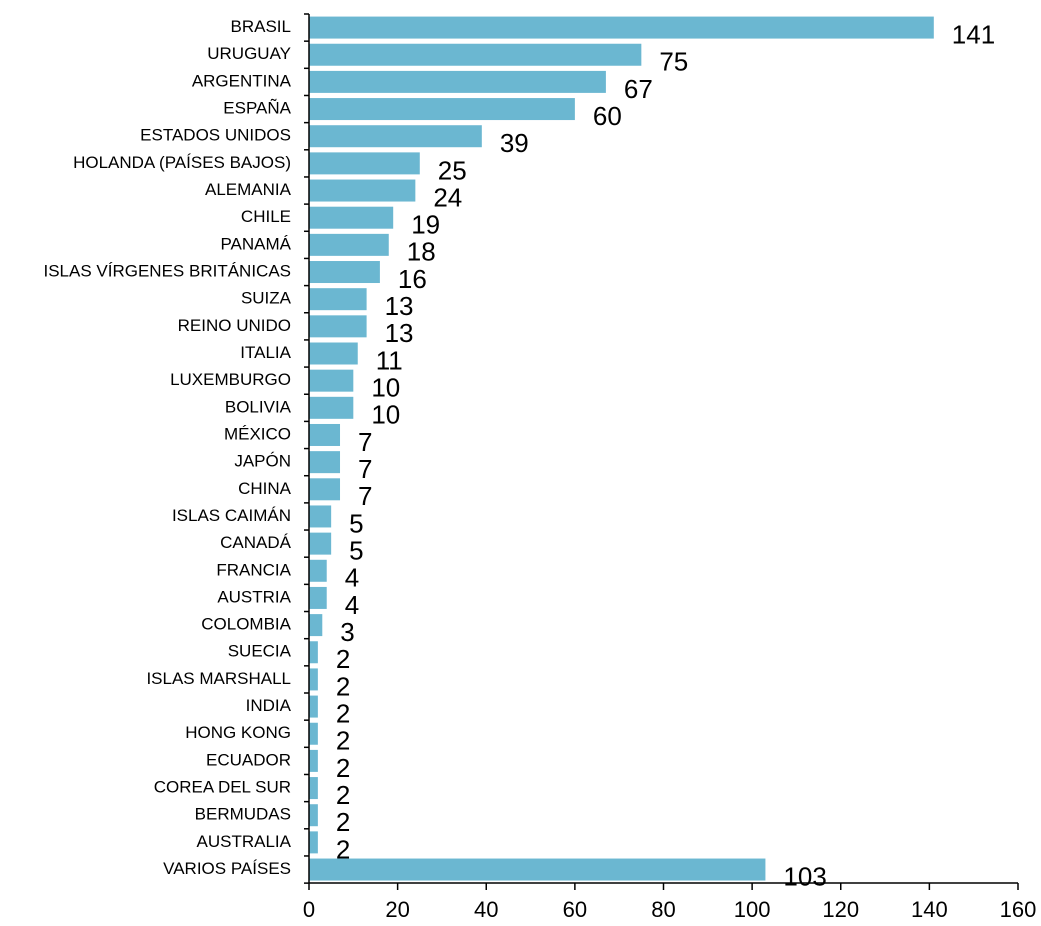  Describe the element at coordinates (254, 596) in the screenshot. I see `category-label: AUSTRIA` at that location.